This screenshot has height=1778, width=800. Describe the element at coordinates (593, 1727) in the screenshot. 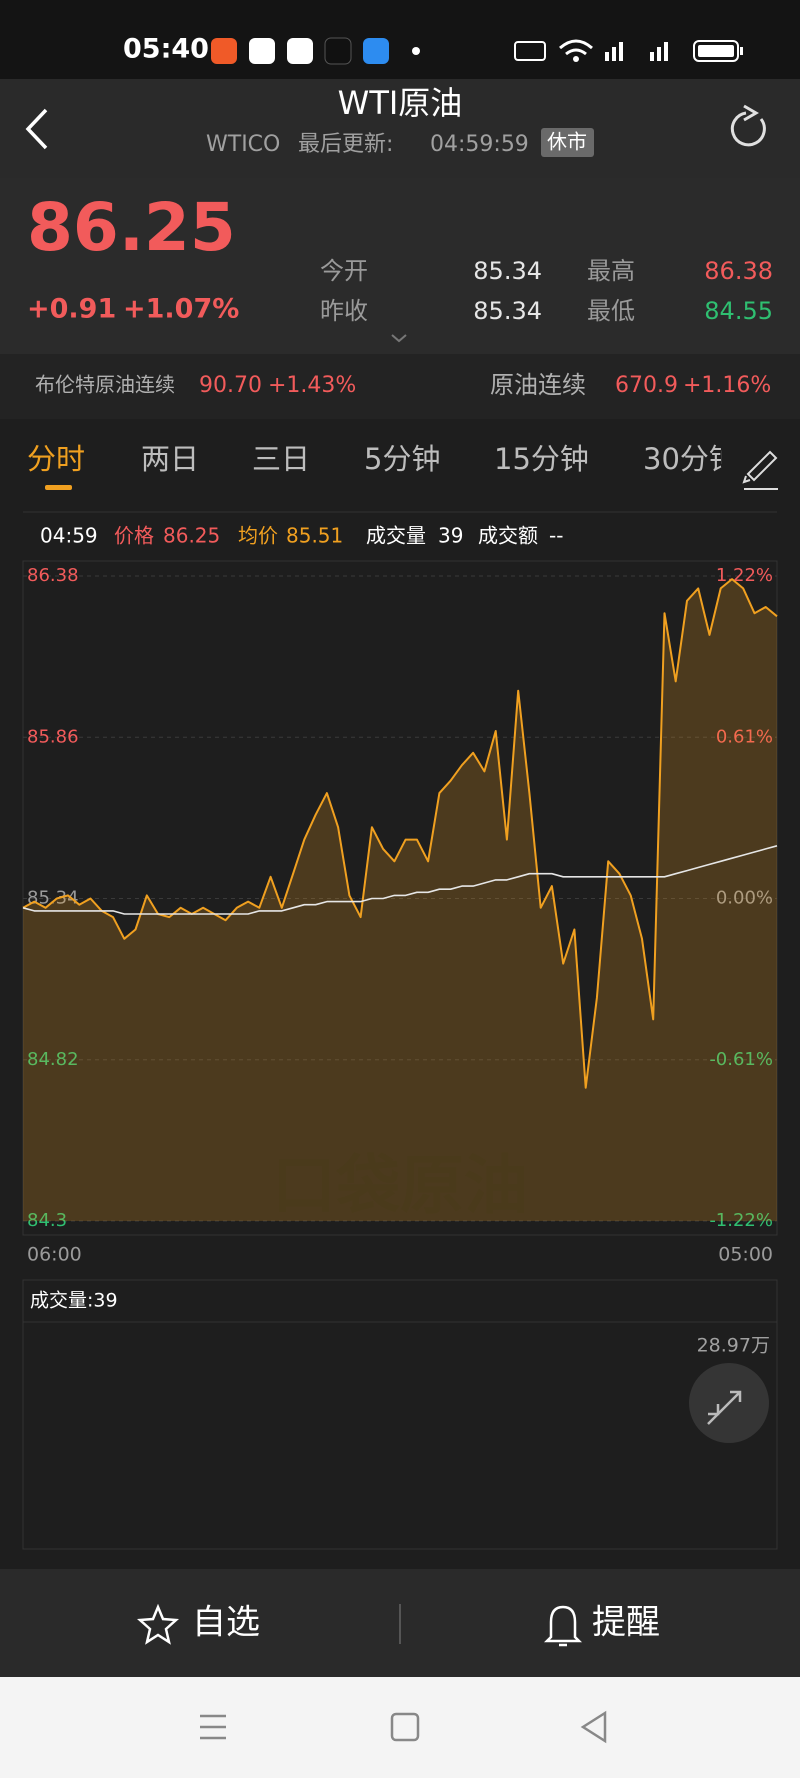

I see `nav-back` at that location.